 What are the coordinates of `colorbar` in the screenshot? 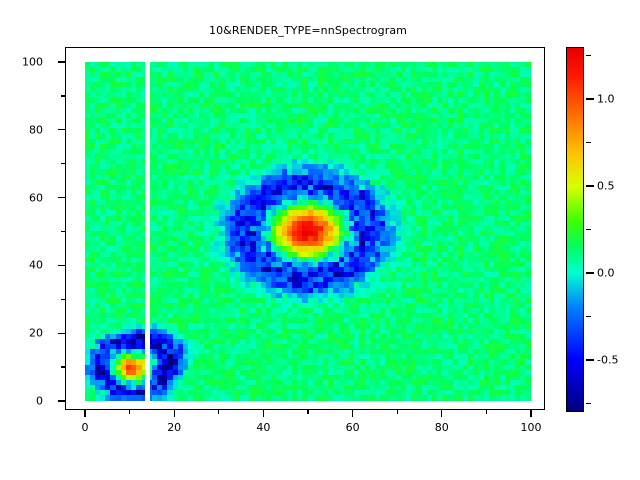 It's located at (575, 229).